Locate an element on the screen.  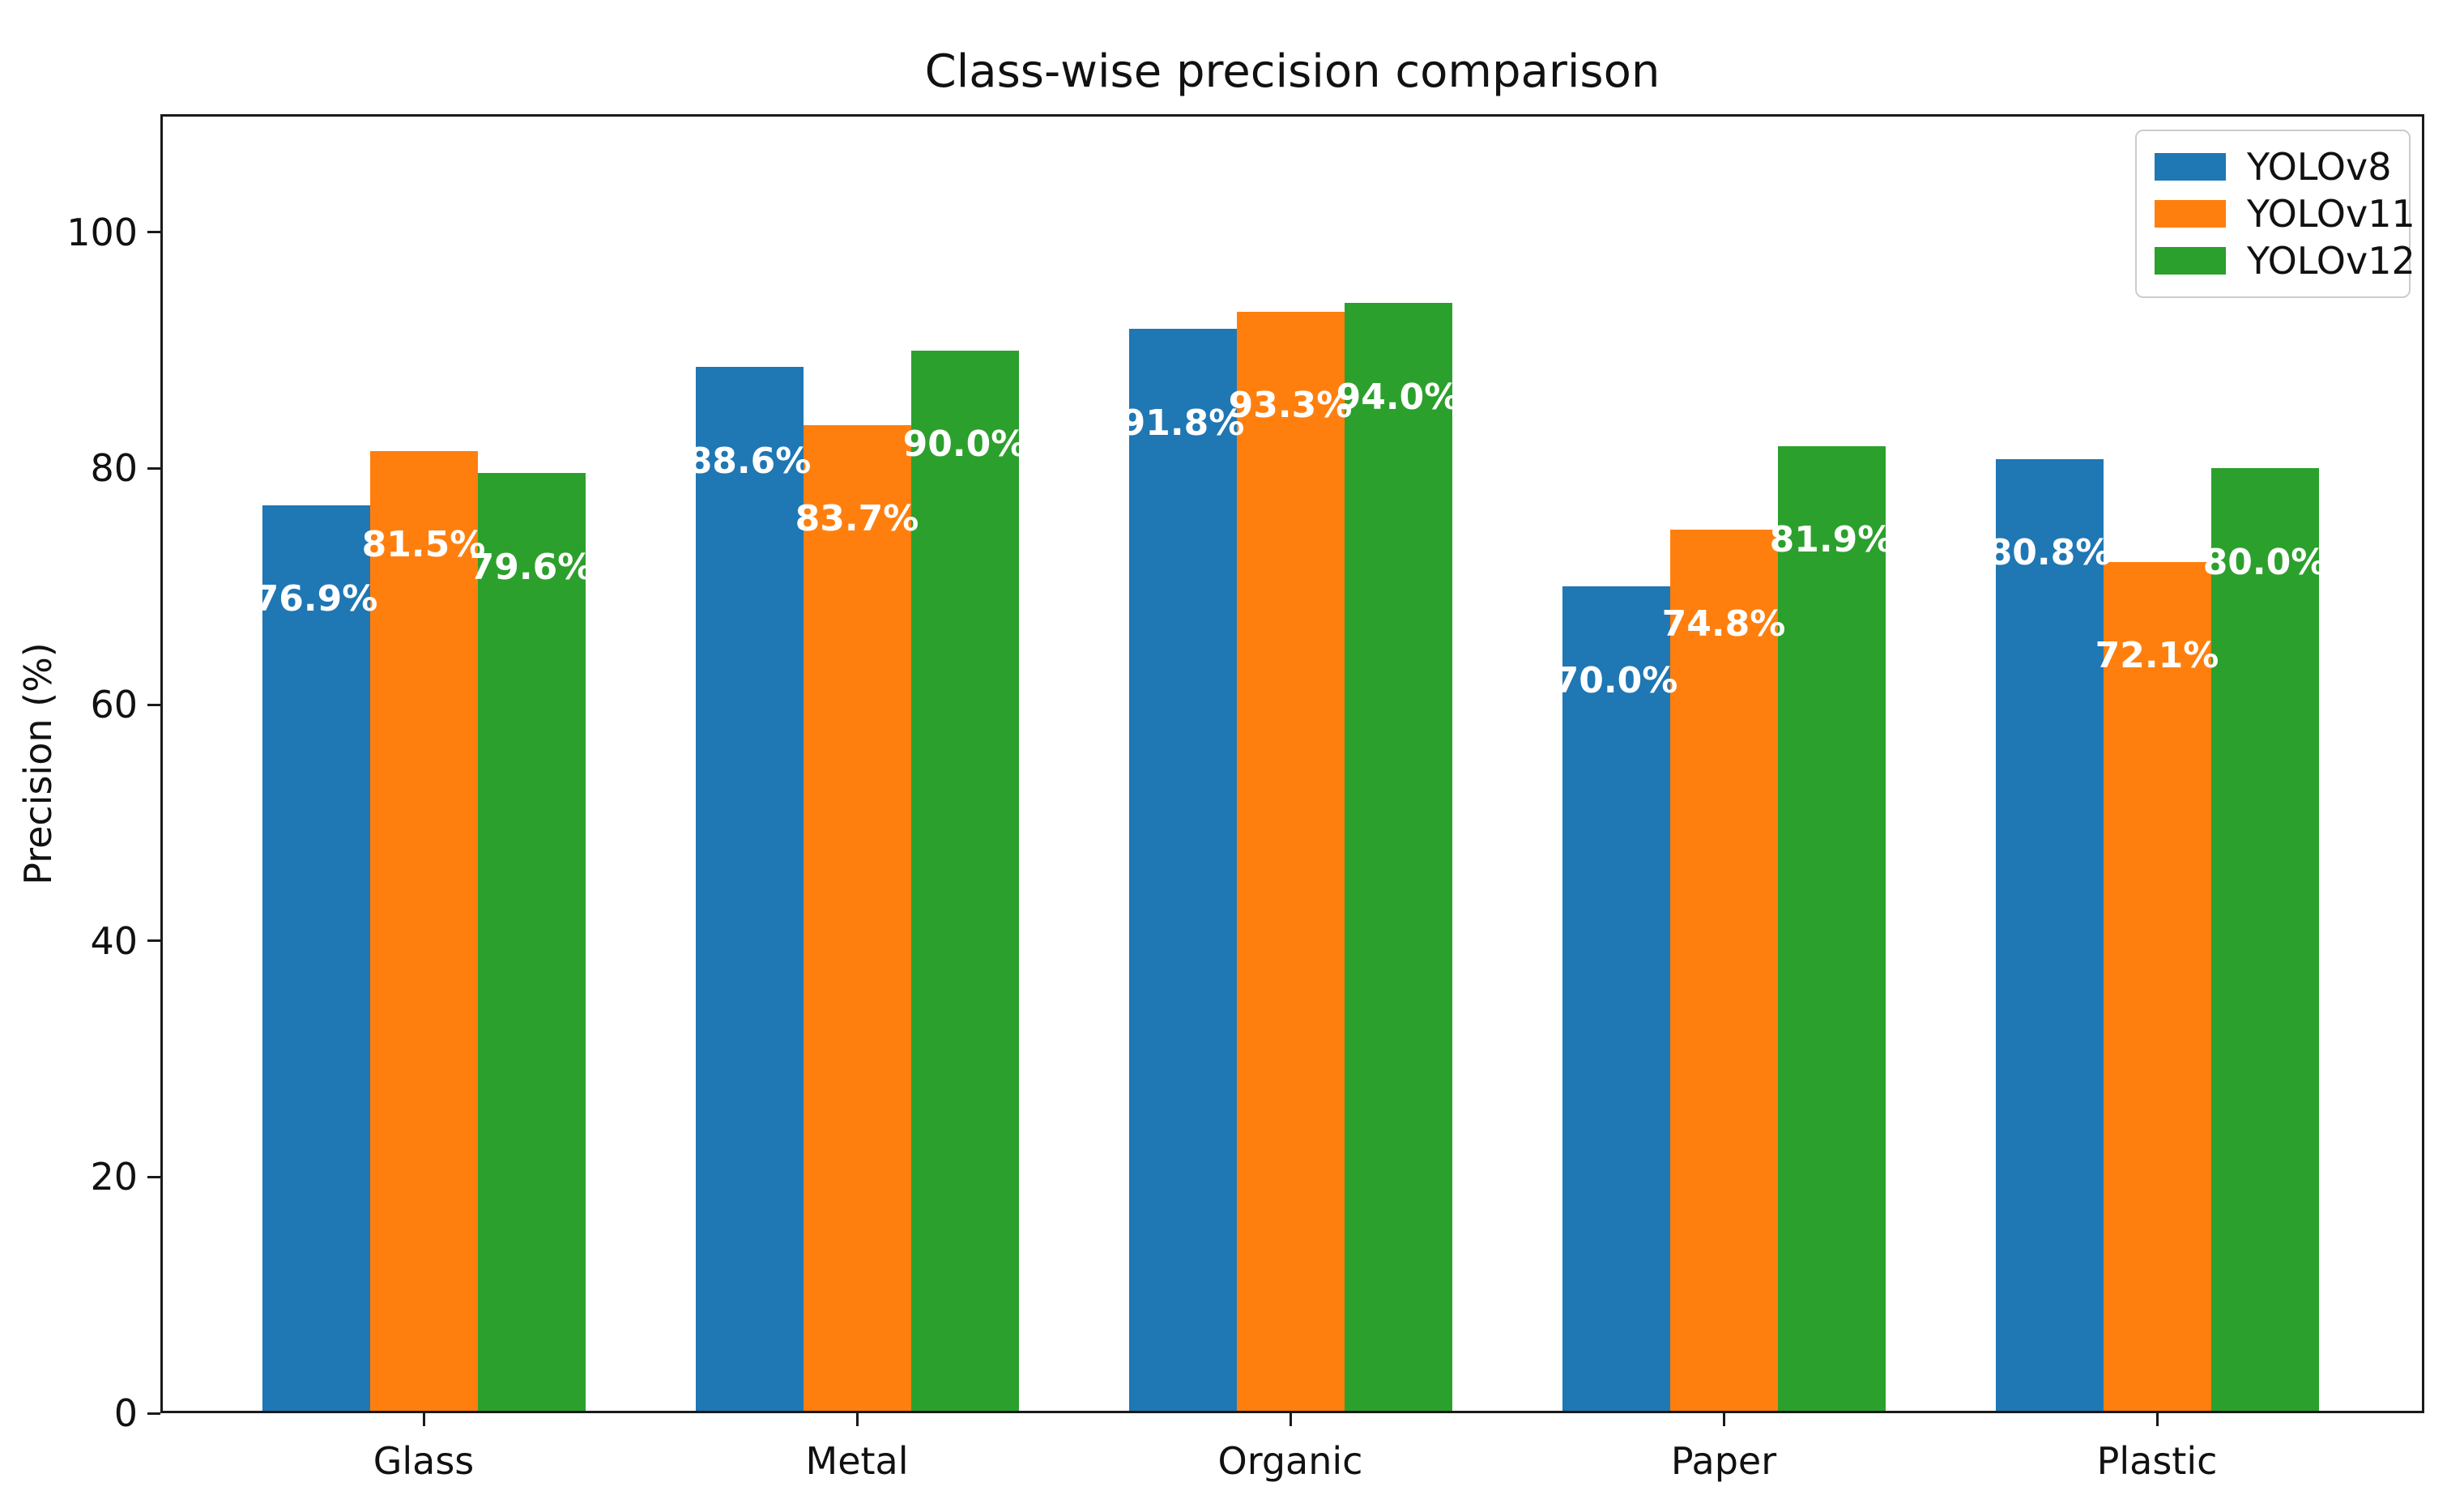
bar-value-label: 80.8% is located at coordinates (2049, 553).